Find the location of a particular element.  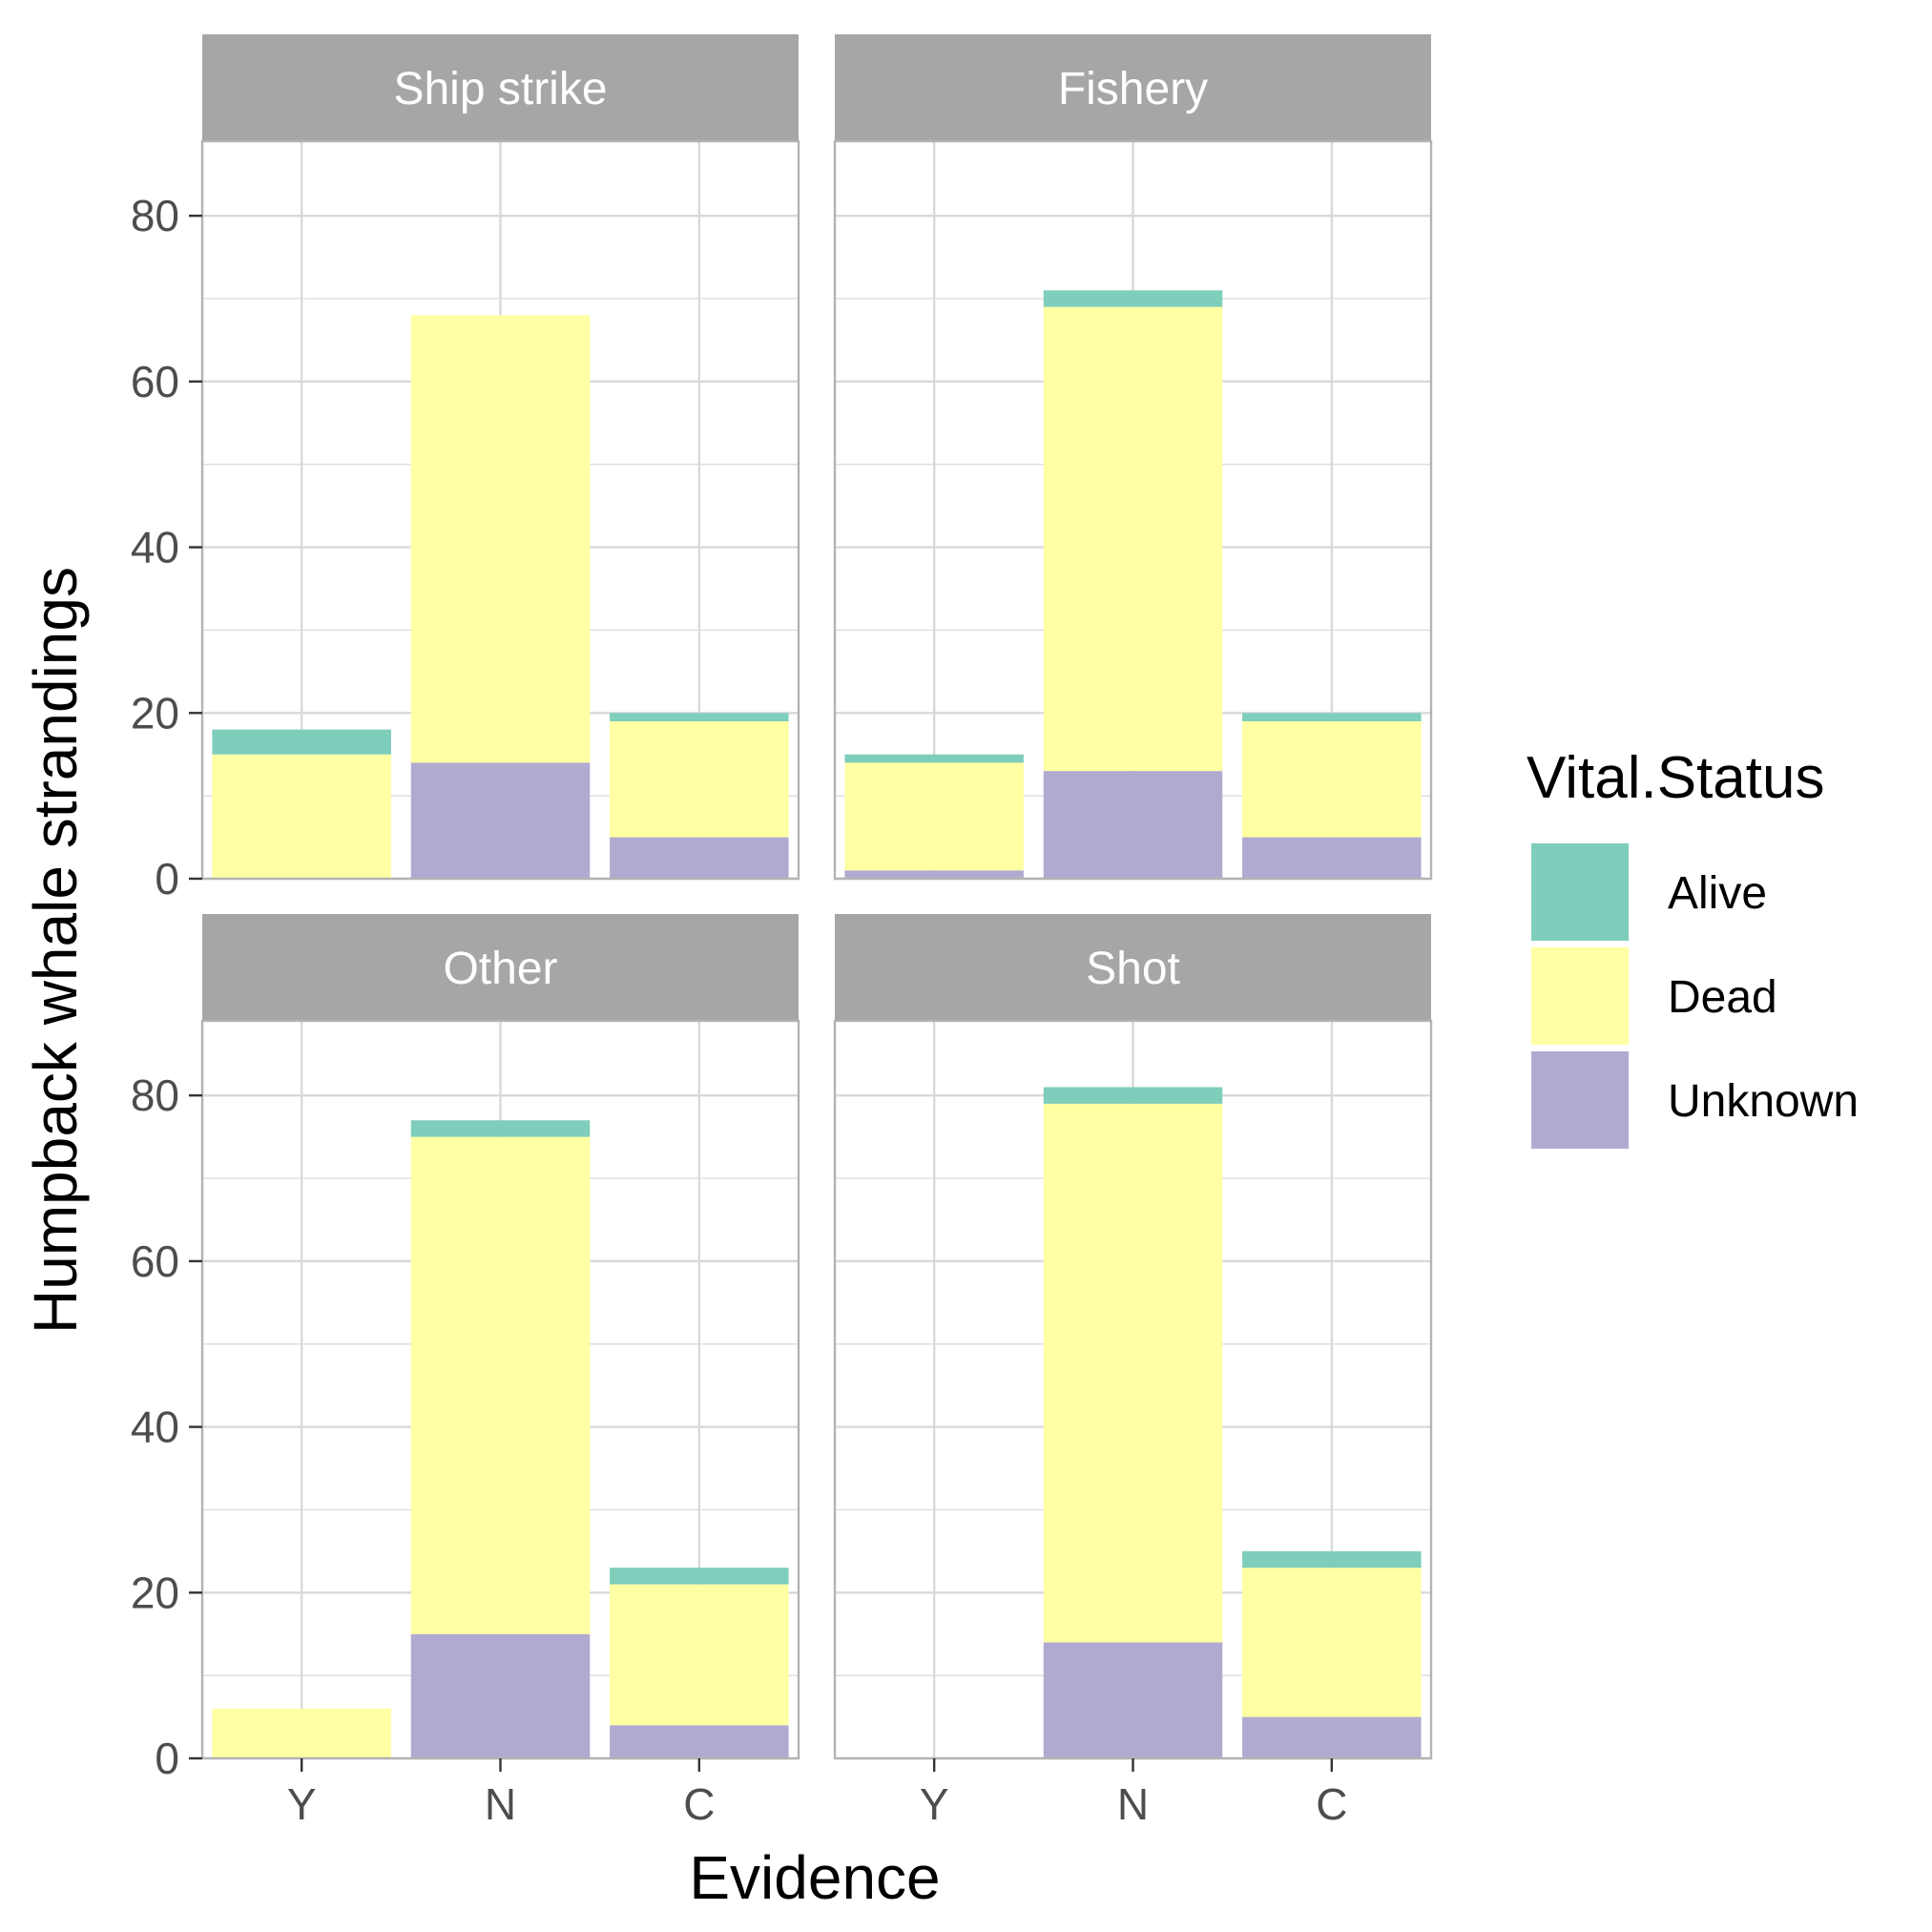

strip-label: Shot is located at coordinates (1133, 969).